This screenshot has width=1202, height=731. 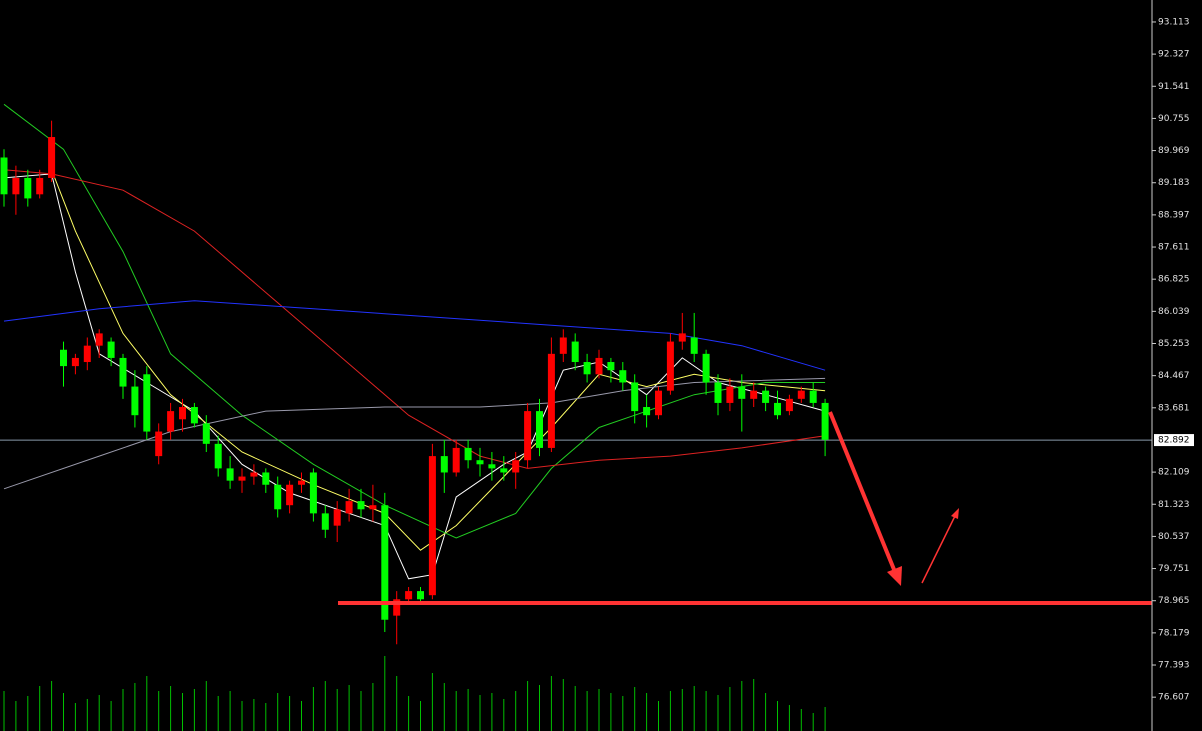 I want to click on y-tick-label: 78.179, so click(x=1174, y=633).